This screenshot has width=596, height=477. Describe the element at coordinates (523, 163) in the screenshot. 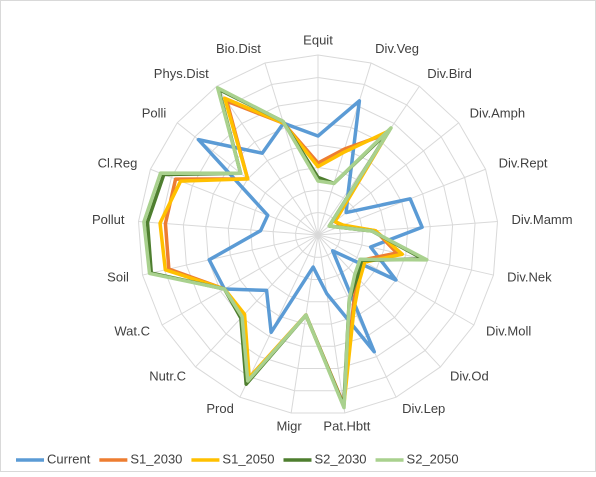

I see `axis-label: Div.Rept` at that location.